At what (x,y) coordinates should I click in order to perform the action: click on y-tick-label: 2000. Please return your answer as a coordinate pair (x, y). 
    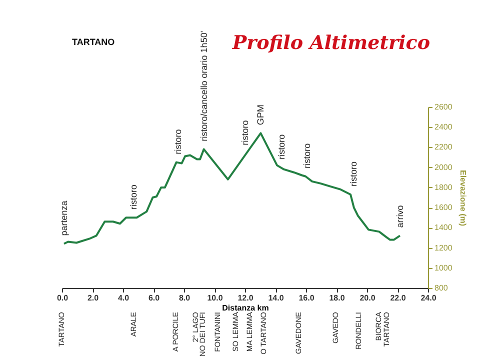
    Looking at the image, I should click on (443, 167).